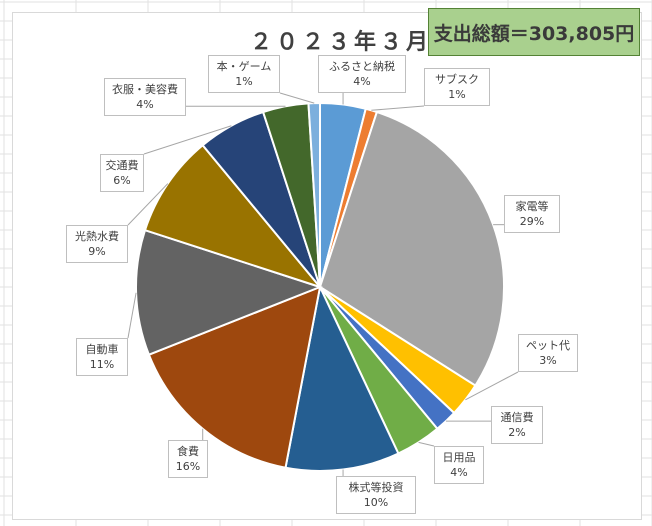 Image resolution: width=652 pixels, height=526 pixels. I want to click on data-label-category: 衣服・美容費, so click(145, 89).